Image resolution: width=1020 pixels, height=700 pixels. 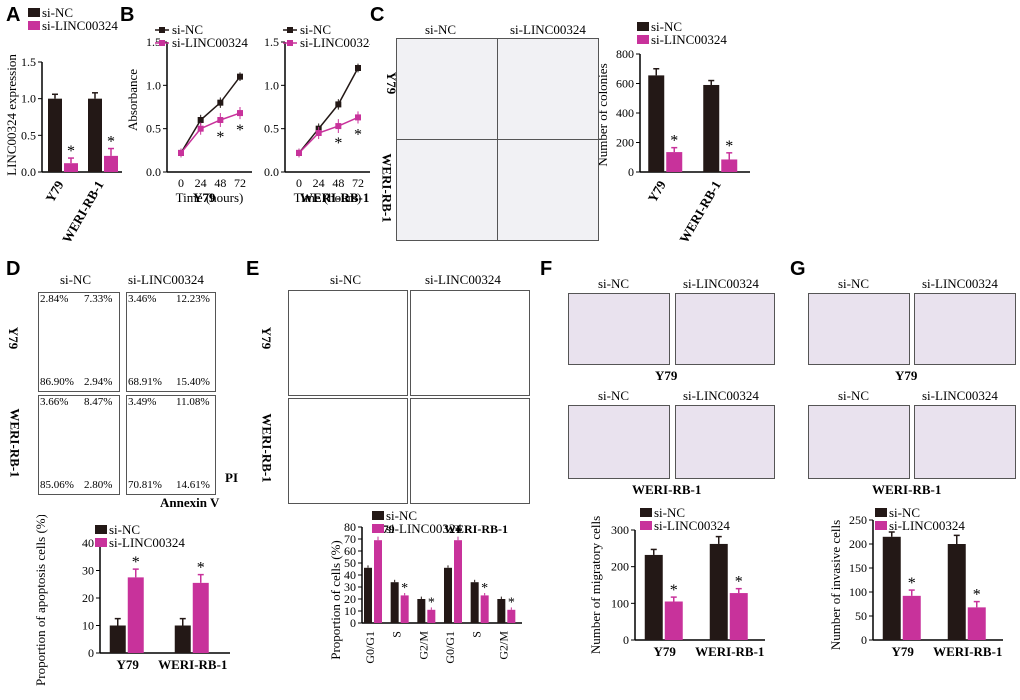 What do you see at coordinates (231, 477) in the screenshot?
I see `d-pi-label: PI` at bounding box center [231, 477].